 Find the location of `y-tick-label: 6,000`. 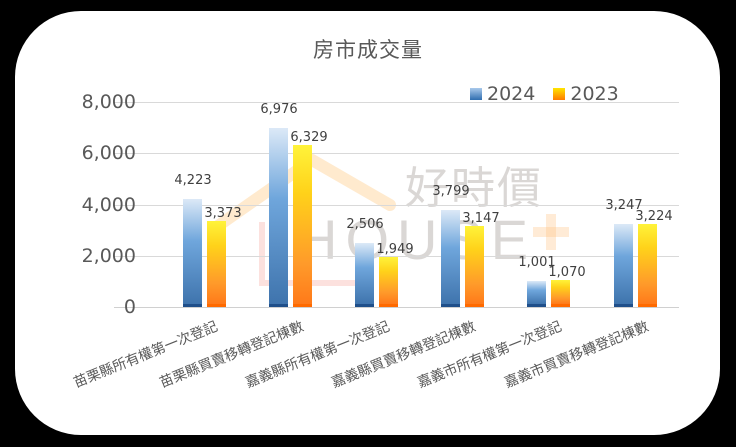

y-tick-label: 6,000 is located at coordinates (108, 153).